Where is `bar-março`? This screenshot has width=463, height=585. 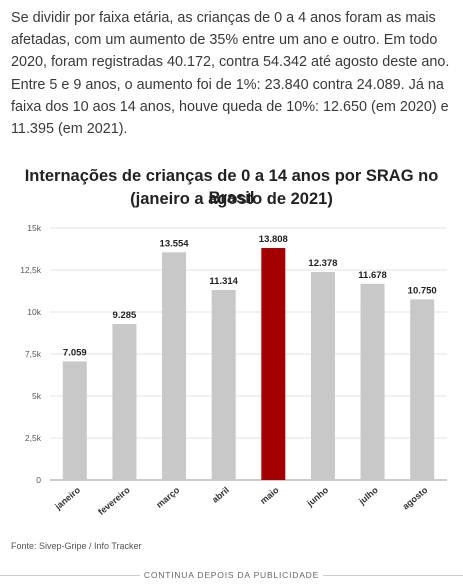 bar-março is located at coordinates (174, 366).